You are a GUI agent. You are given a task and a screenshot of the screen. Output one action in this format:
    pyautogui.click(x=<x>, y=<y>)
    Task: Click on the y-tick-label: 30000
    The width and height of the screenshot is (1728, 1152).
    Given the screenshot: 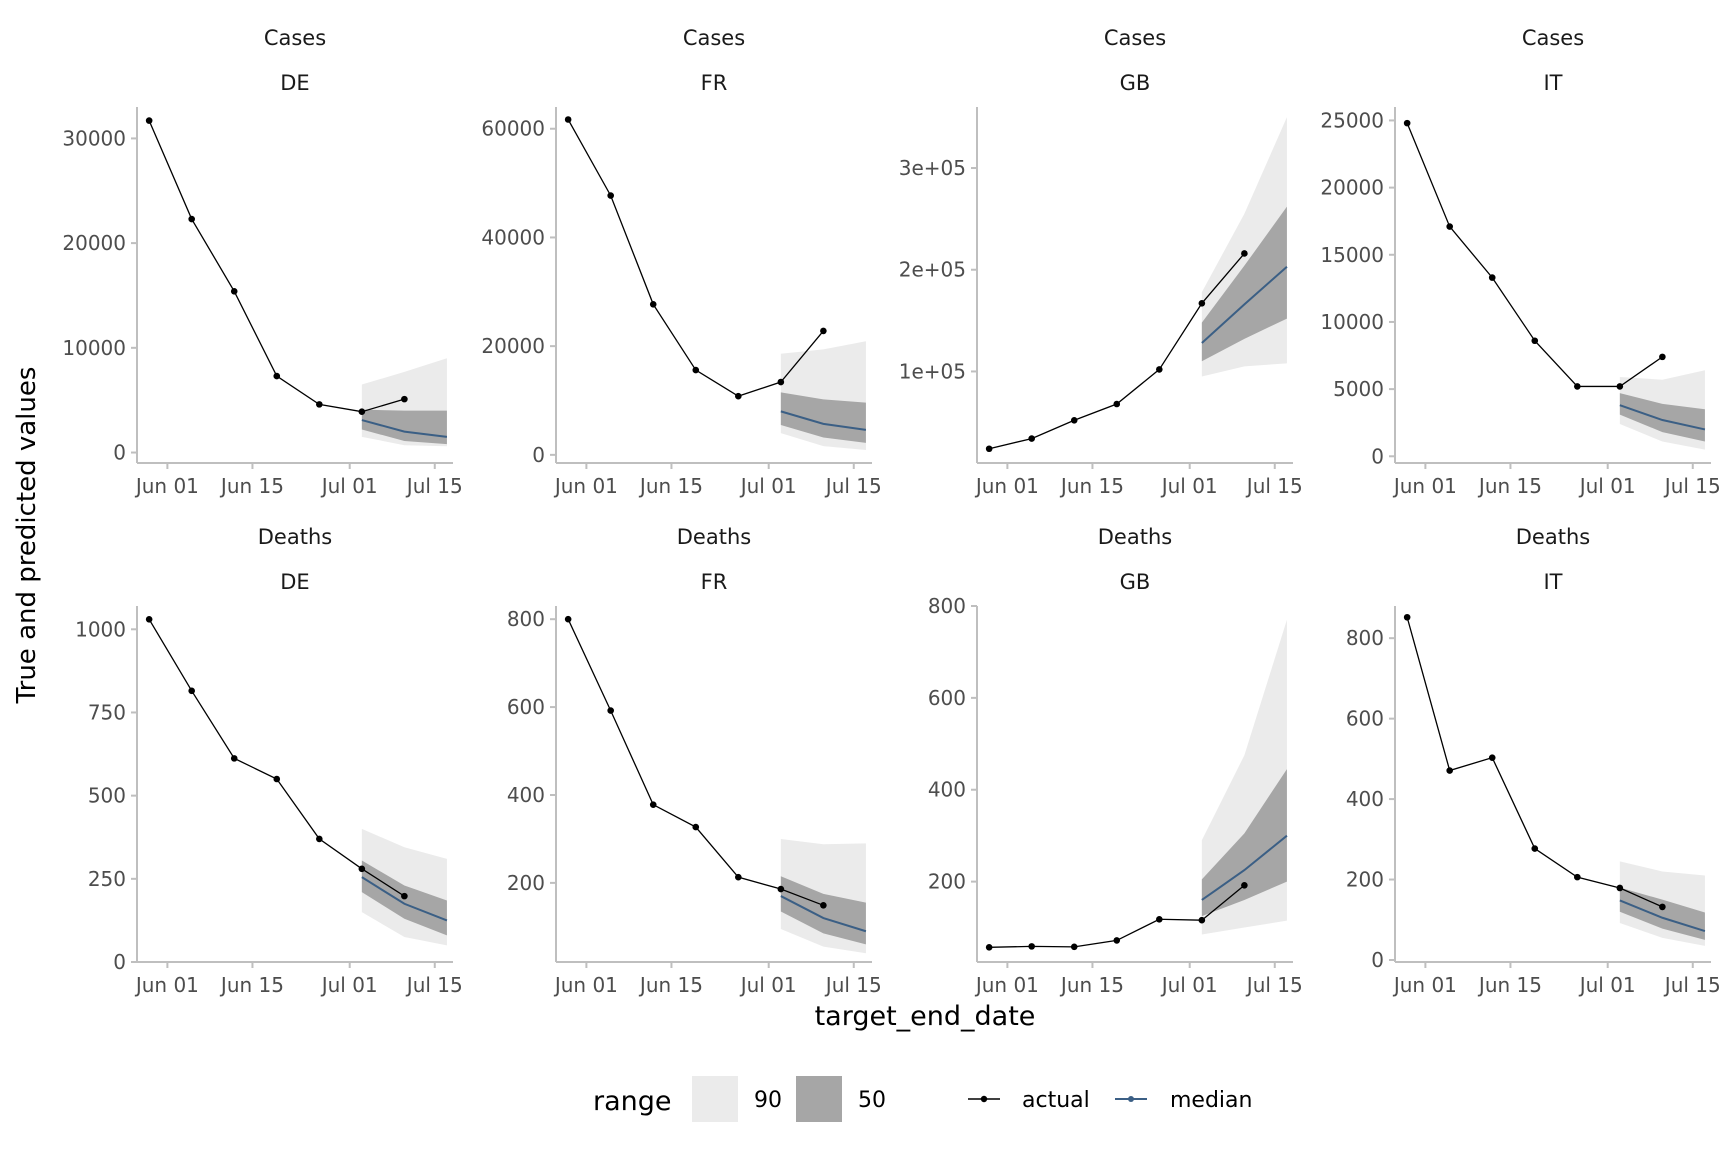 What is the action you would take?
    pyautogui.click(x=94, y=138)
    